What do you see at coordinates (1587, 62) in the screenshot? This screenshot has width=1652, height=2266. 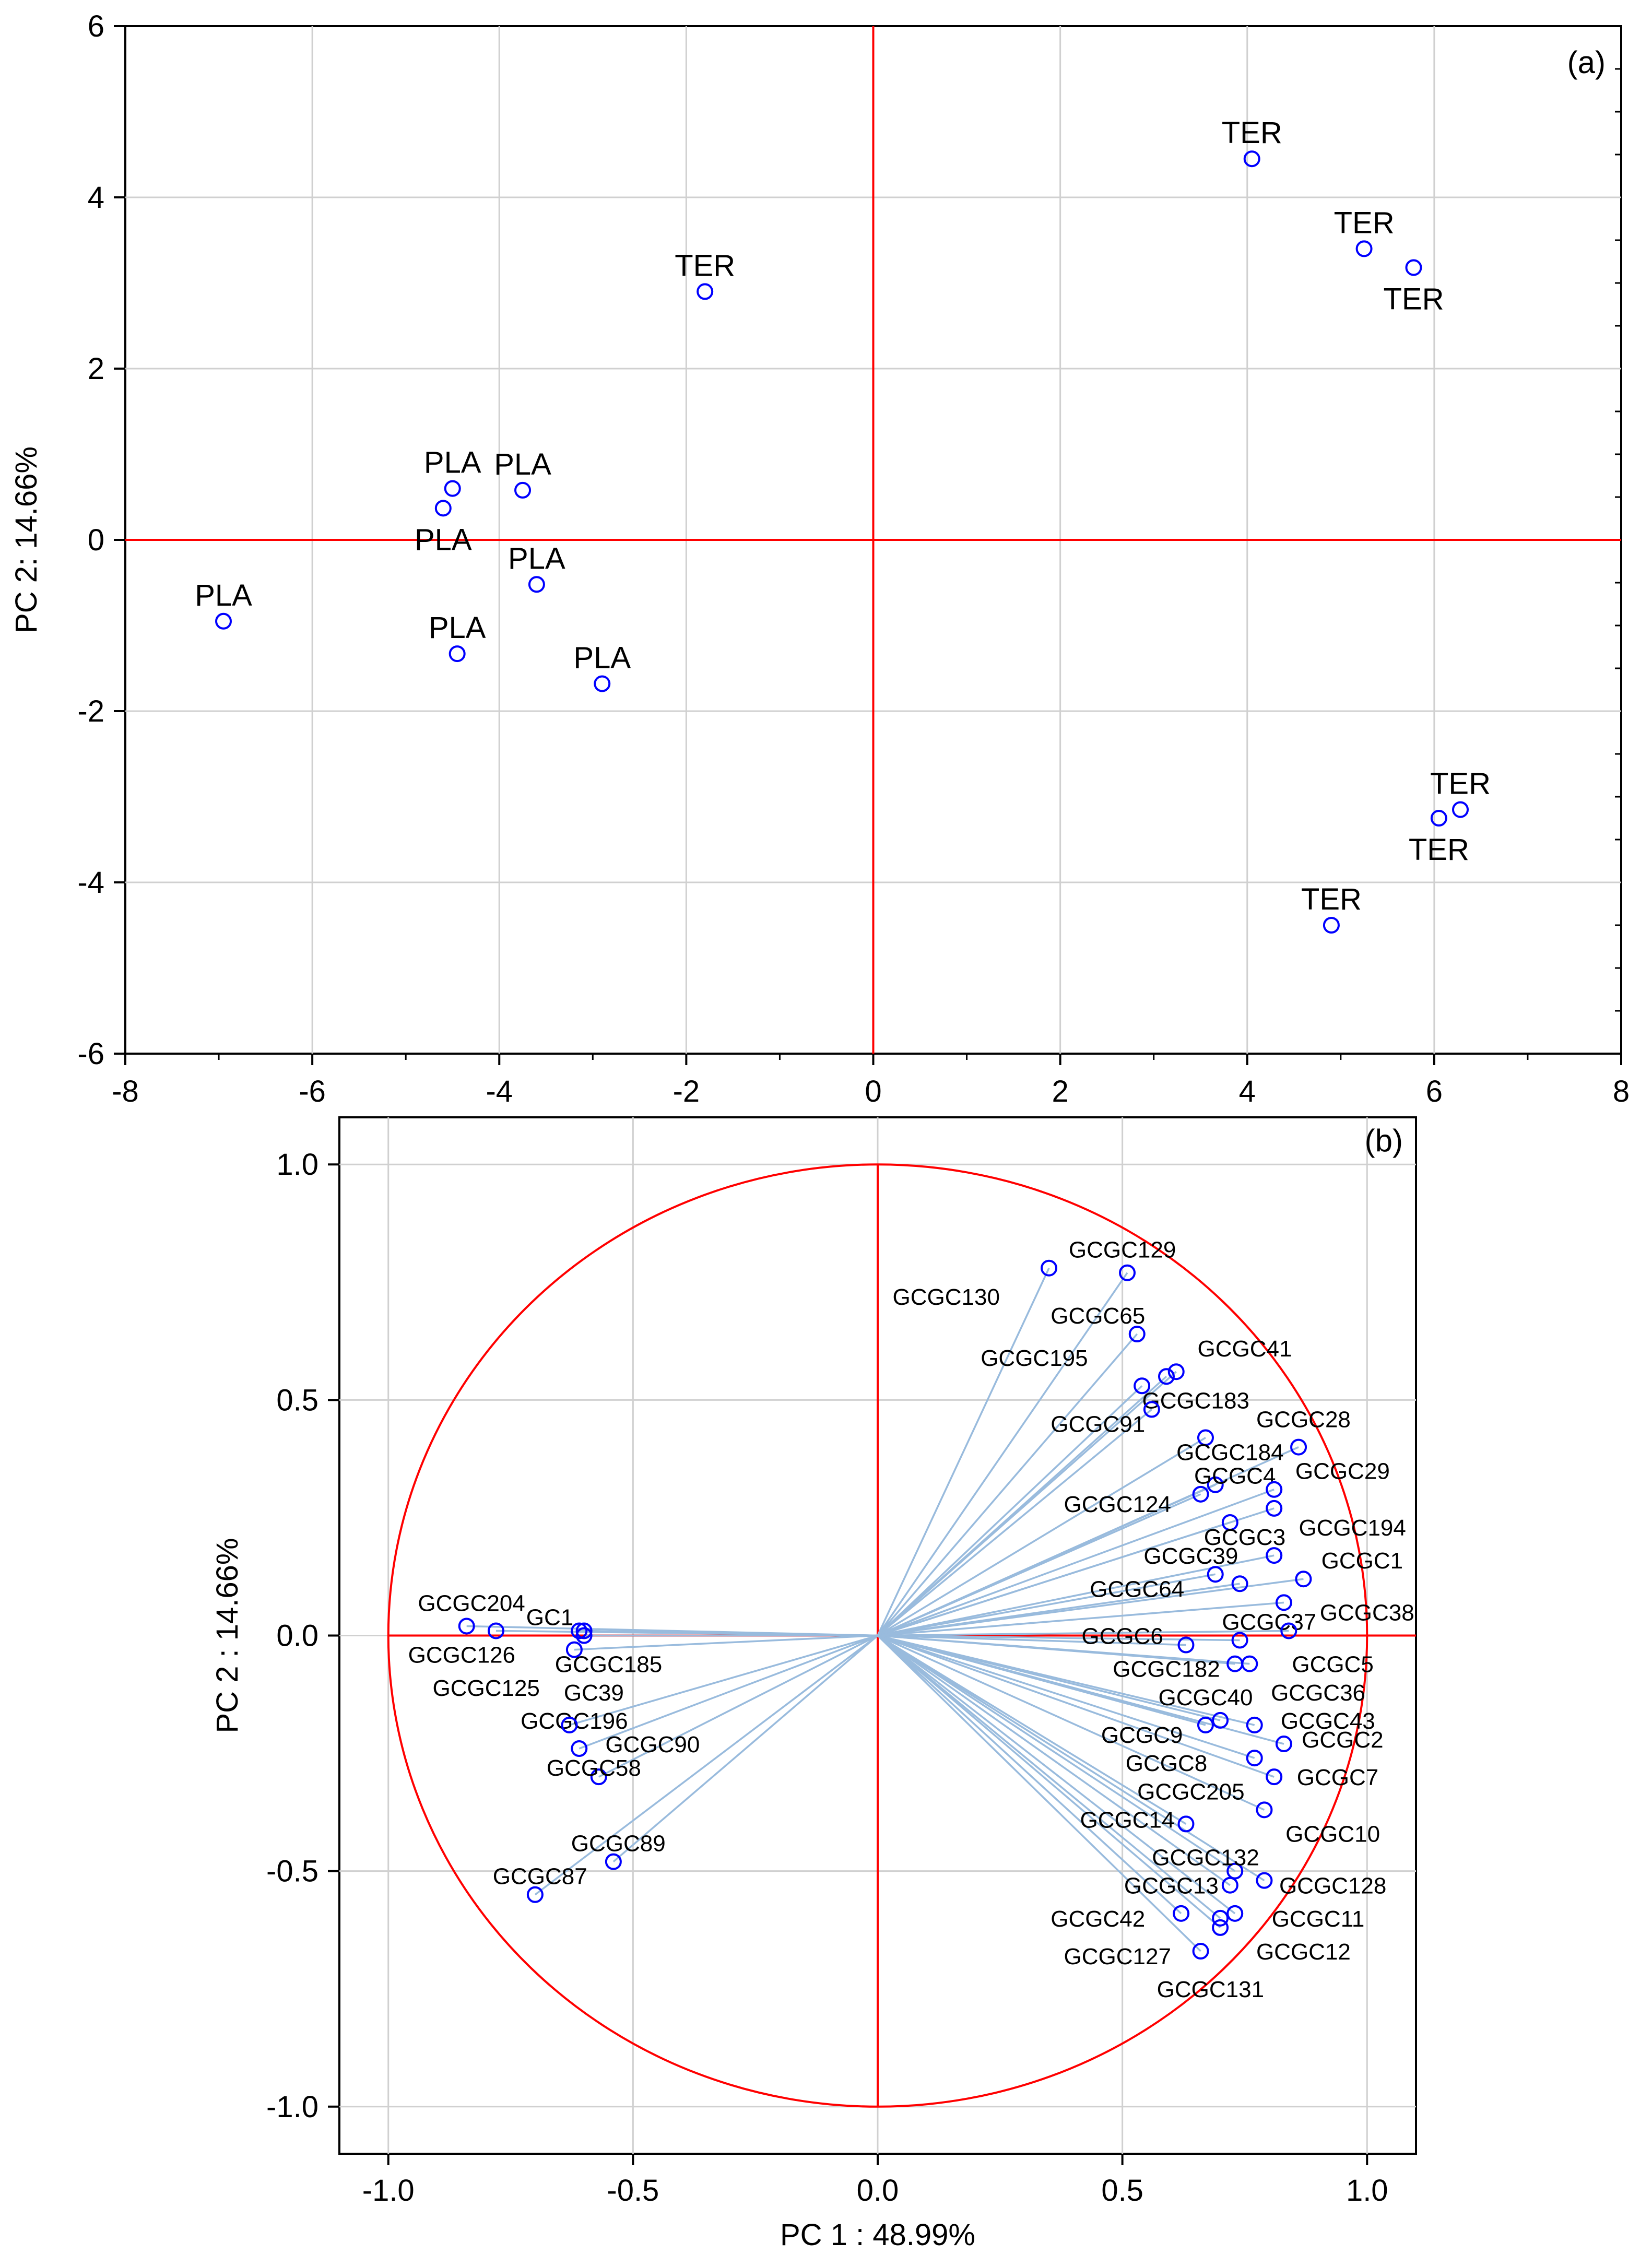 I see `panel-a-annotation: (a)` at bounding box center [1587, 62].